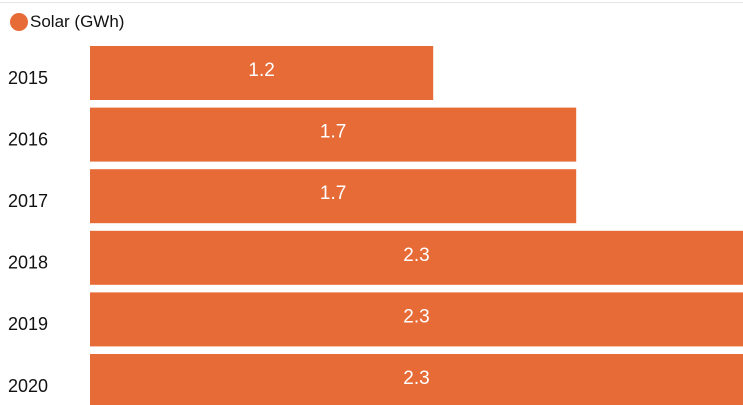 The image size is (743, 405). I want to click on data-label-2016: 1.7, so click(333, 132).